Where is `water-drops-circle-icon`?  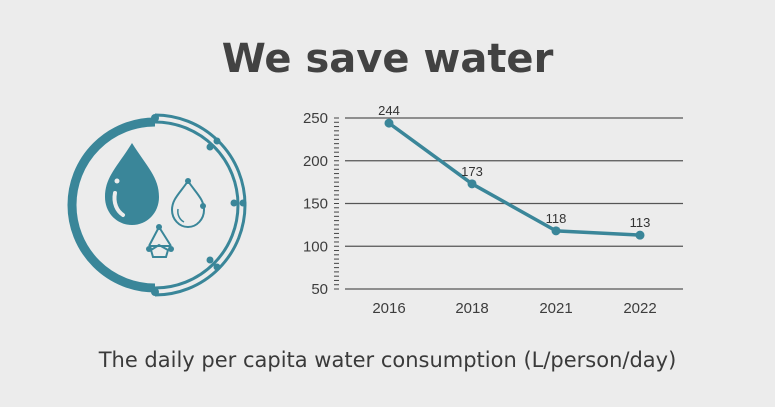
water-drops-circle-icon is located at coordinates (157, 205).